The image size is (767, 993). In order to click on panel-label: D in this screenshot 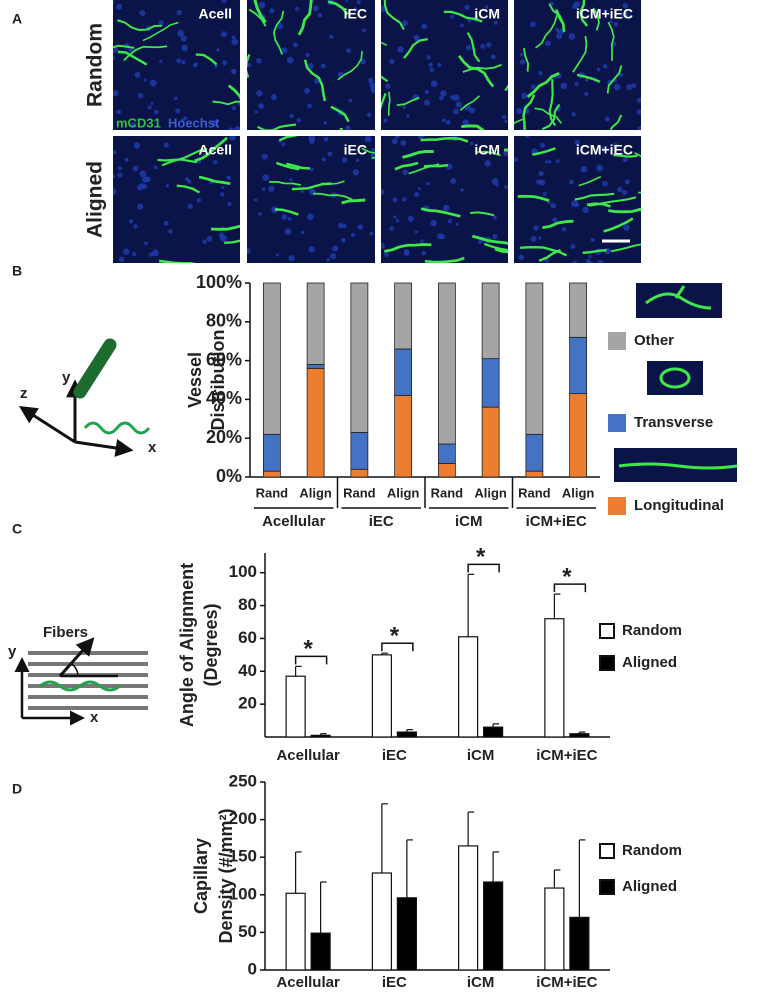, I will do `click(17, 789)`.